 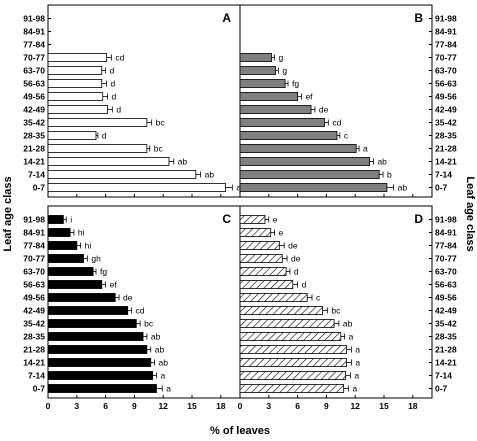 What do you see at coordinates (128, 298) in the screenshot?
I see `significance-label: de` at bounding box center [128, 298].